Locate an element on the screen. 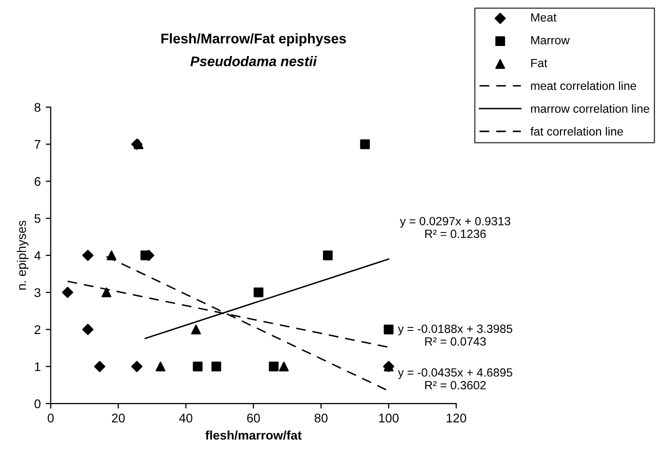 This screenshot has height=456, width=667. x-tick-label: 120 is located at coordinates (456, 418).